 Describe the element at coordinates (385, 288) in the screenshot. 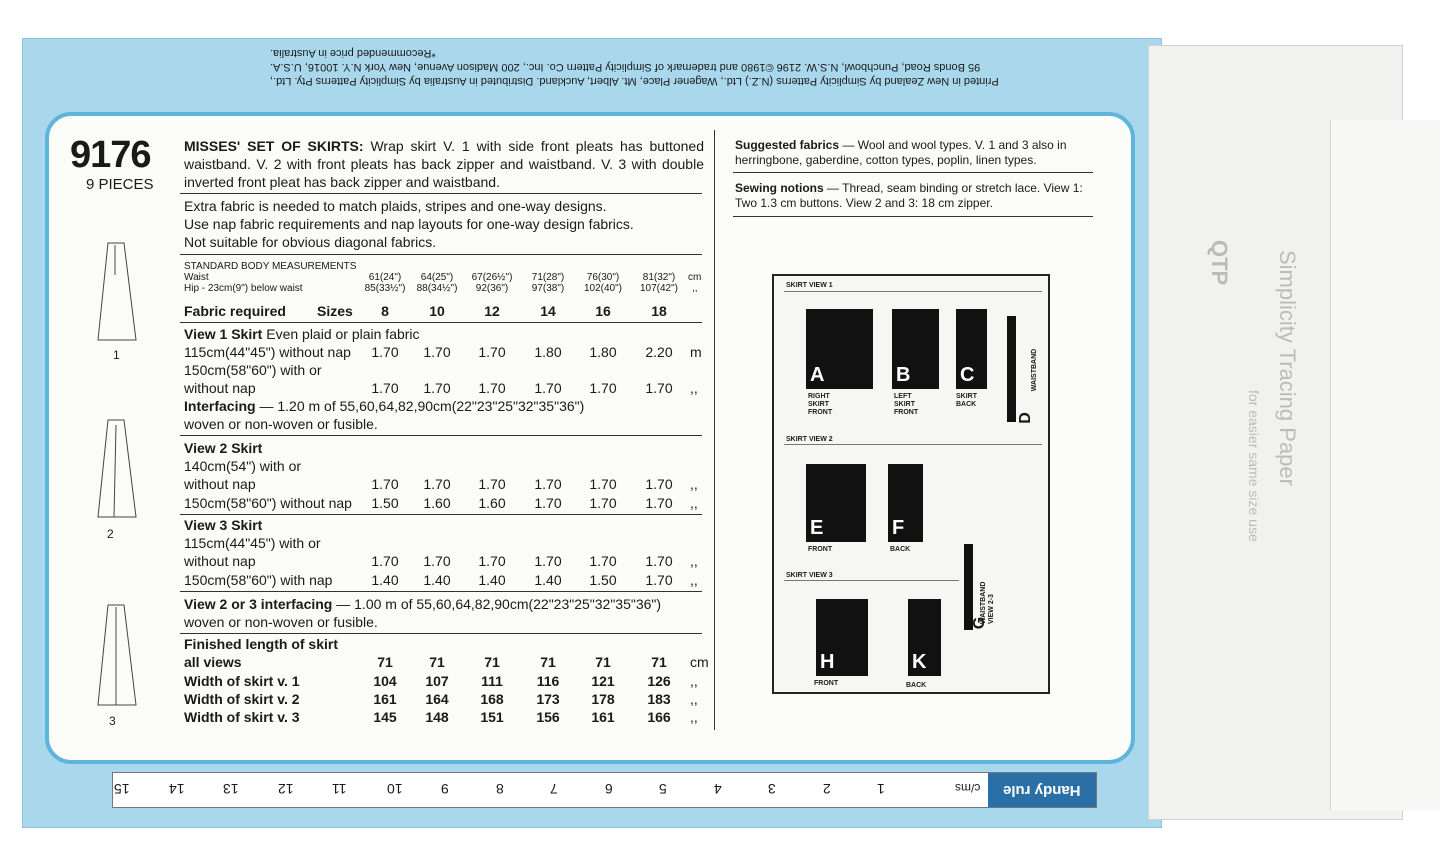

I see `hip-value: 85(33½")` at that location.